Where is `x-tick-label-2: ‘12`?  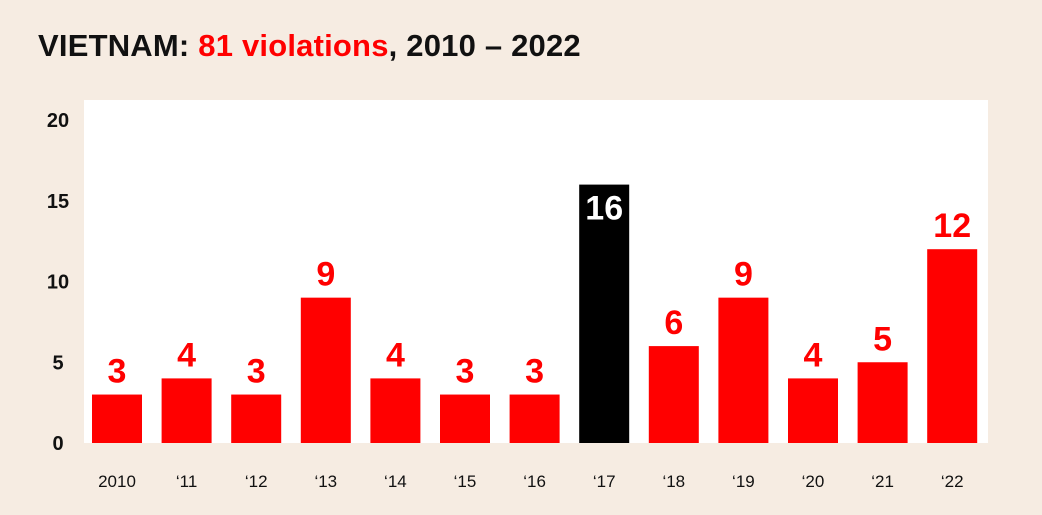 x-tick-label-2: ‘12 is located at coordinates (256, 481).